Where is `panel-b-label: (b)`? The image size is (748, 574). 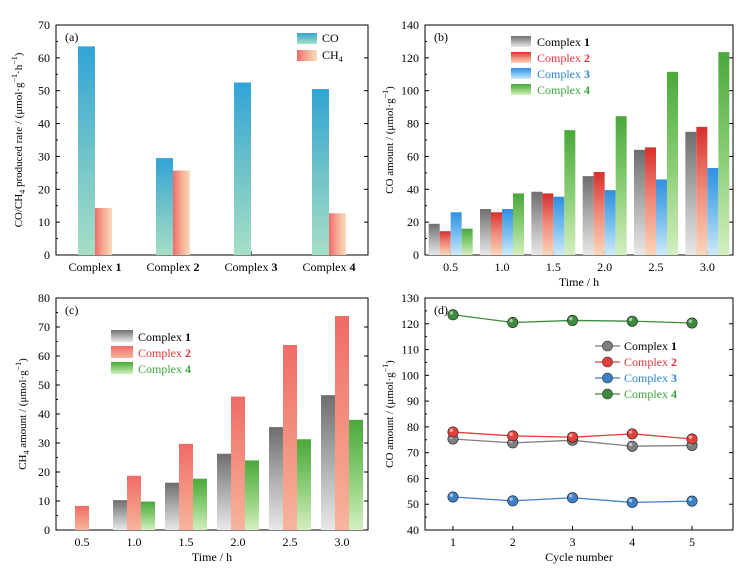
panel-b-label: (b) is located at coordinates (441, 37).